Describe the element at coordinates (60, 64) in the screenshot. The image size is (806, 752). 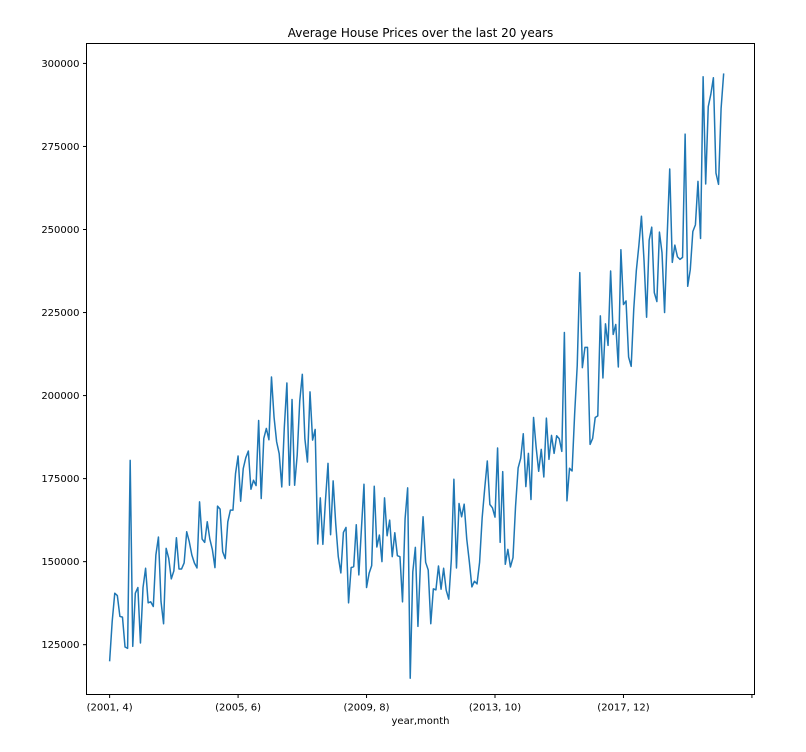
I see `y-tick-label: 300000` at that location.